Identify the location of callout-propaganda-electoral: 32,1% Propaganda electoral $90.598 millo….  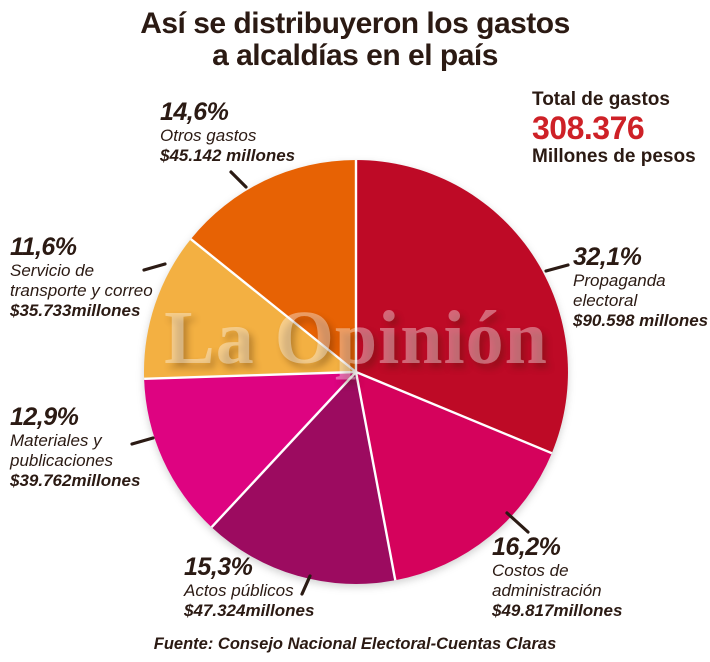
(640, 287).